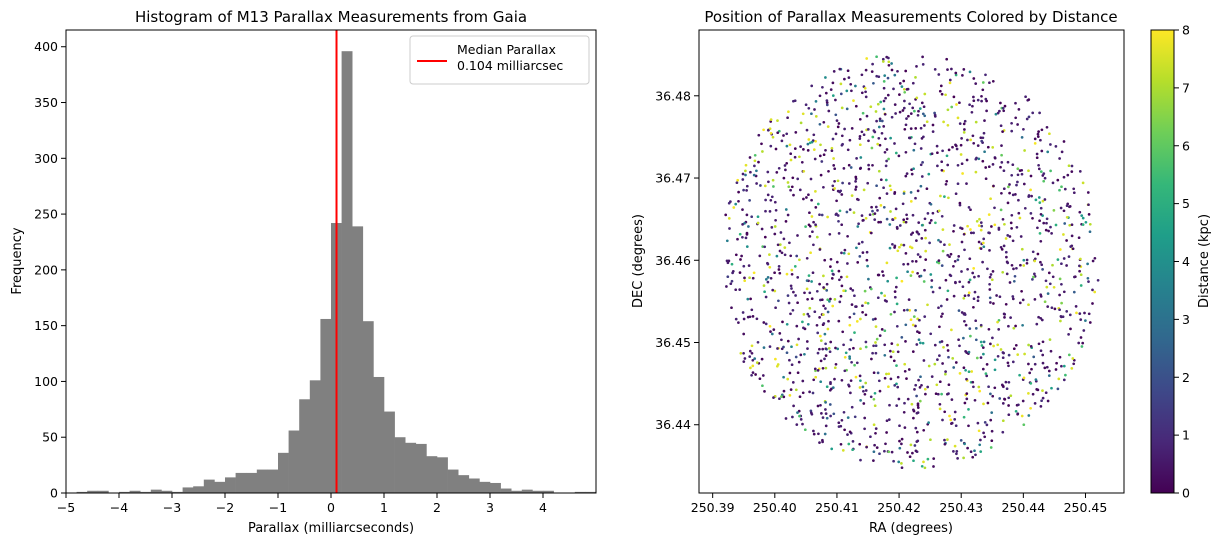 Image resolution: width=1221 pixels, height=546 pixels. What do you see at coordinates (673, 260) in the screenshot?
I see `y-tick-label: 36.46` at bounding box center [673, 260].